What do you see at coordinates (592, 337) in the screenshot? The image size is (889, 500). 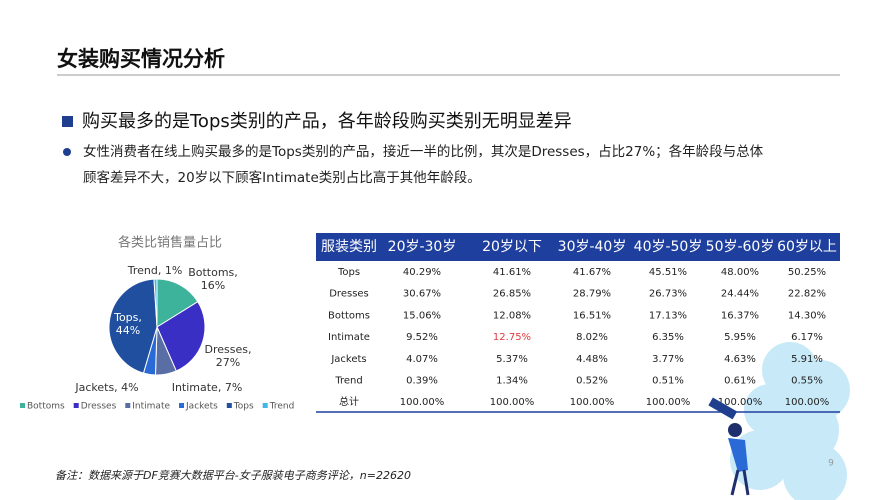 I see `table-cell: 8.02%` at bounding box center [592, 337].